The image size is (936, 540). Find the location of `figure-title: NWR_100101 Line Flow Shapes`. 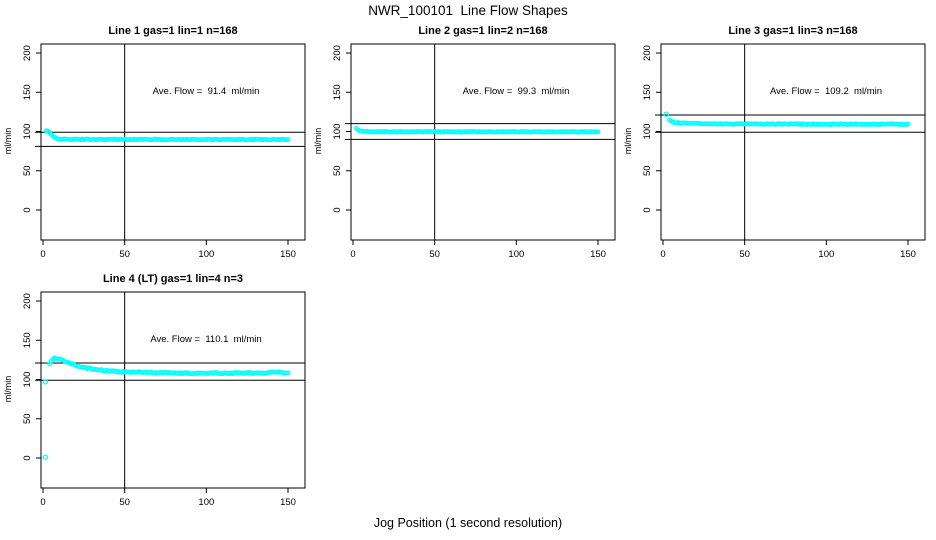

figure-title: NWR_100101 Line Flow Shapes is located at coordinates (468, 10).